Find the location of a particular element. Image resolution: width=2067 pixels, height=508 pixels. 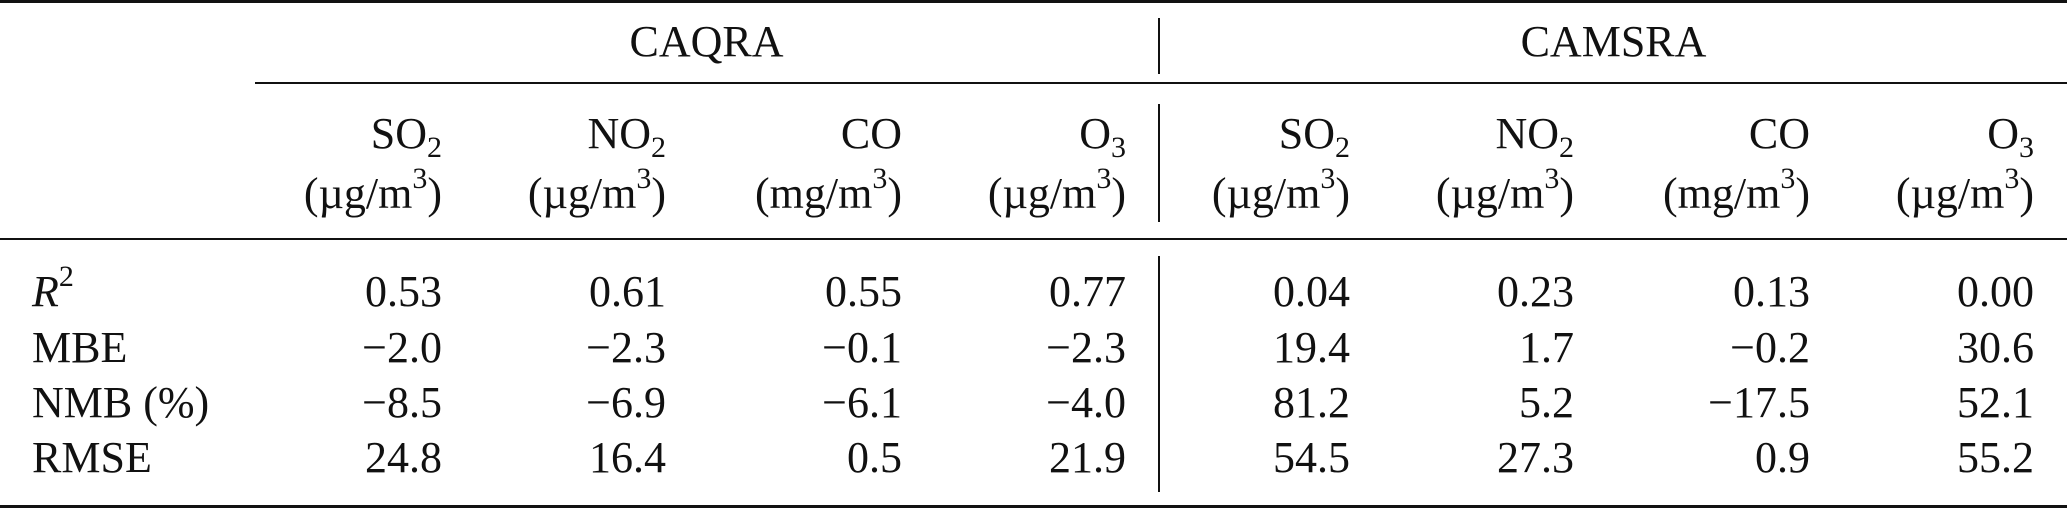

row-label-suffix: %) is located at coordinates (183, 402).